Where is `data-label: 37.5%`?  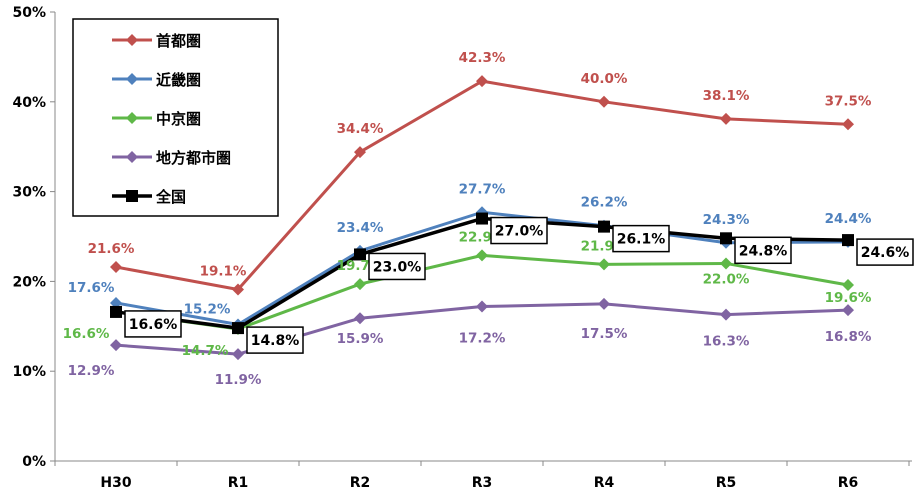 data-label: 37.5% is located at coordinates (848, 101).